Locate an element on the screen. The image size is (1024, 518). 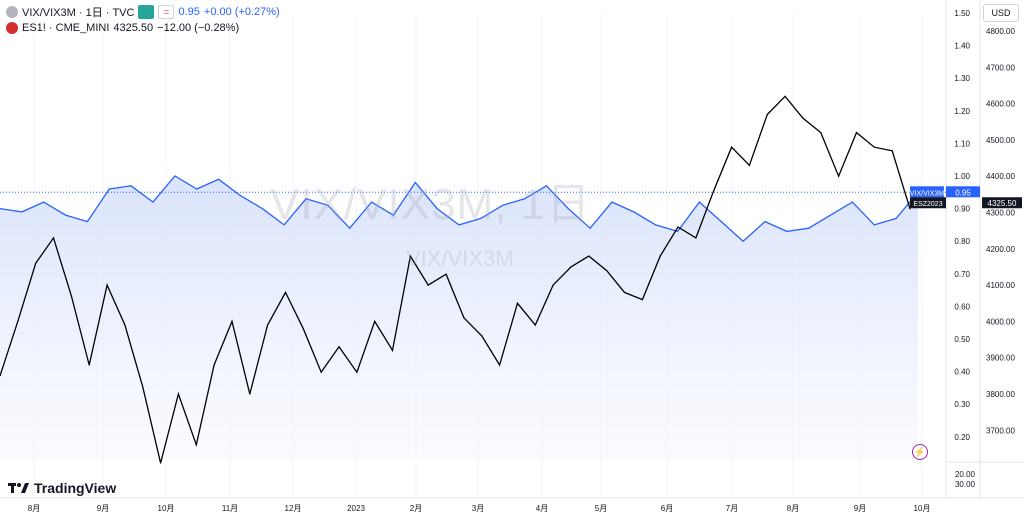
right-axis-tick: 4100.00 is located at coordinates (1000, 285).